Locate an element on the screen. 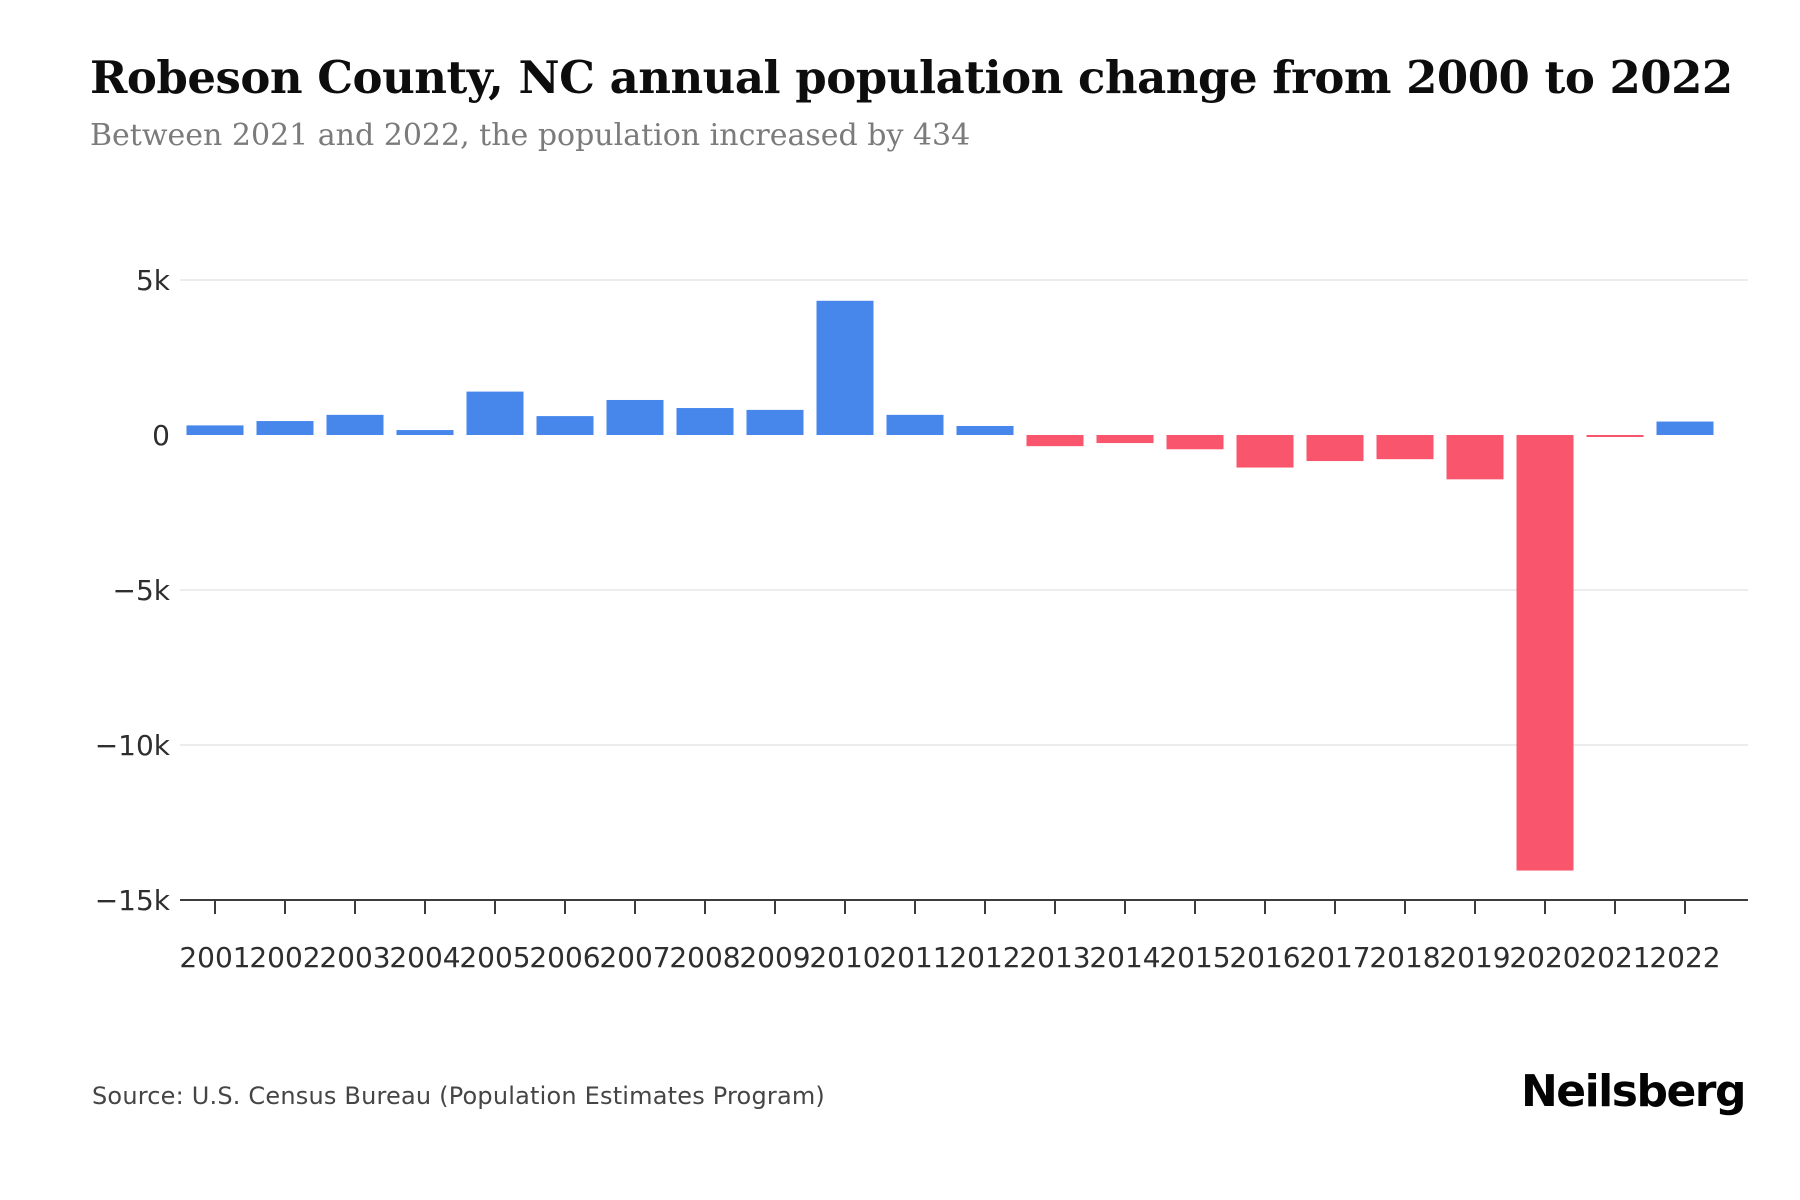 The width and height of the screenshot is (1800, 1200). x-axis-label-2022: 2022 is located at coordinates (1684, 957).